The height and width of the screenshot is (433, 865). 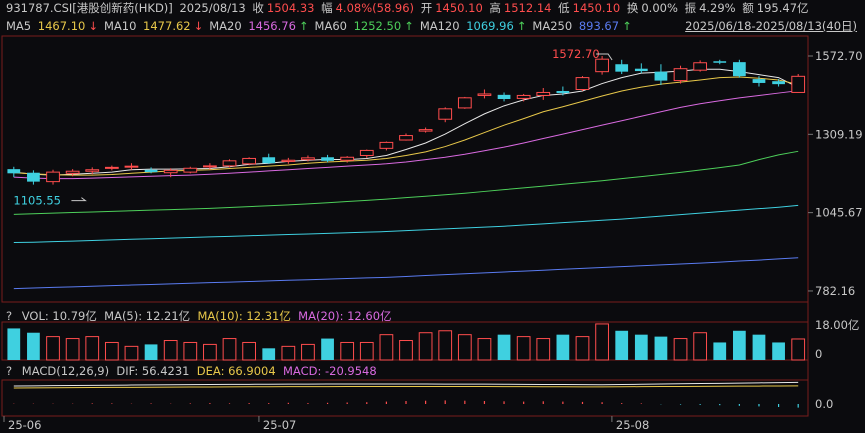 What do you see at coordinates (153, 371) in the screenshot?
I see `macd-dif: DIF: 56.4231` at bounding box center [153, 371].